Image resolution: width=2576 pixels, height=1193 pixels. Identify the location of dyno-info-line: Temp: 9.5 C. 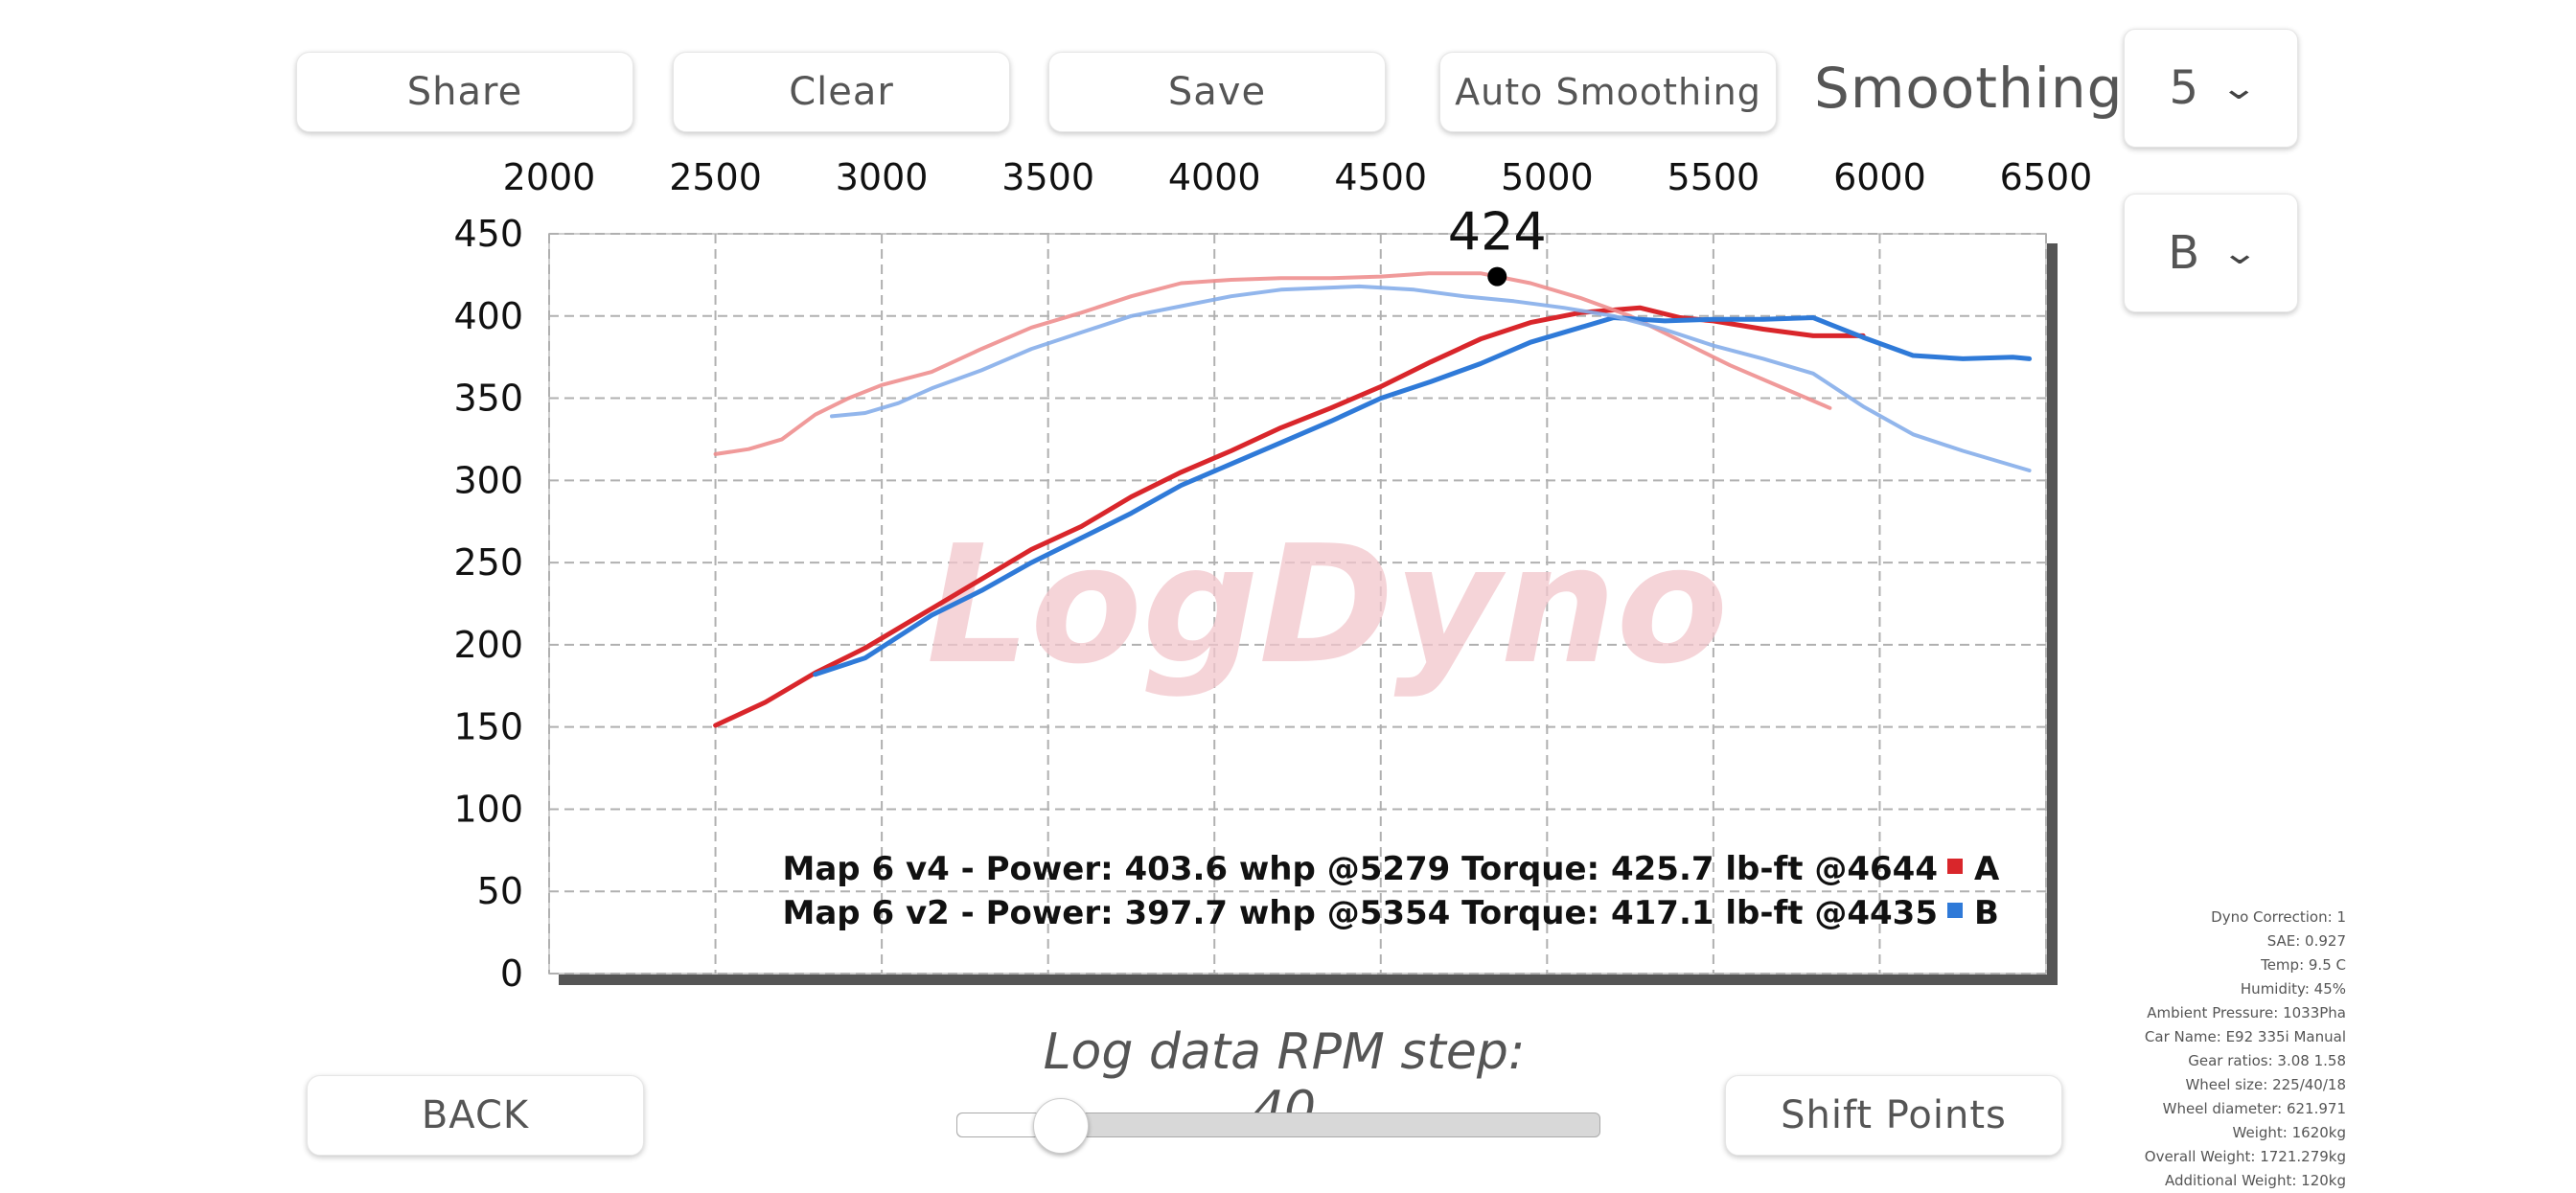
(2303, 965).